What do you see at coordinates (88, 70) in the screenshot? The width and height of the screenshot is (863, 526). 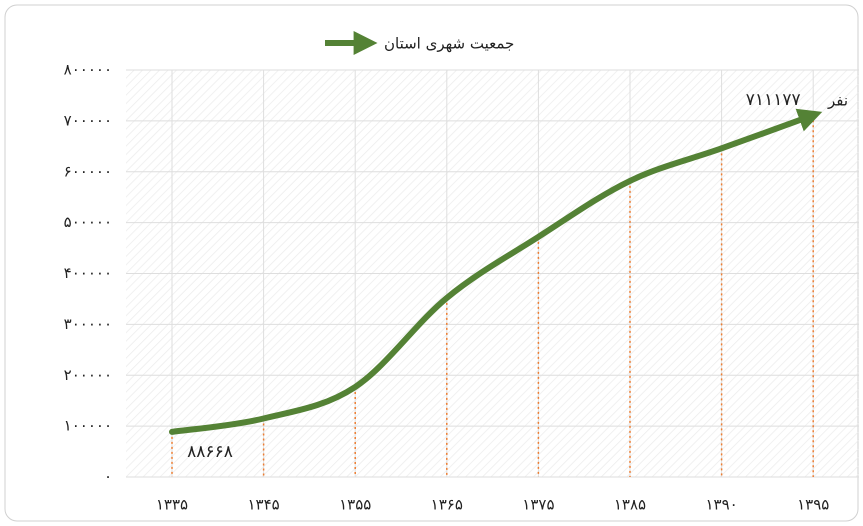 I see `y-tick-label: ۸۰۰۰۰۰` at bounding box center [88, 70].